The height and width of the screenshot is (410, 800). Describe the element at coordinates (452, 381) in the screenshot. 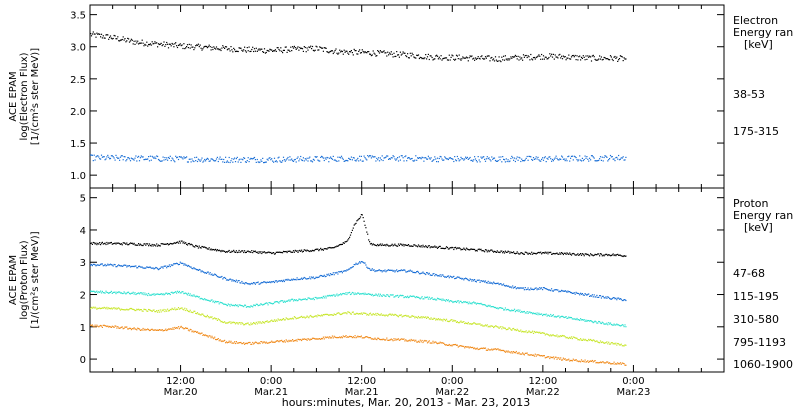

I see `x-tick-time-label: 0:00` at that location.